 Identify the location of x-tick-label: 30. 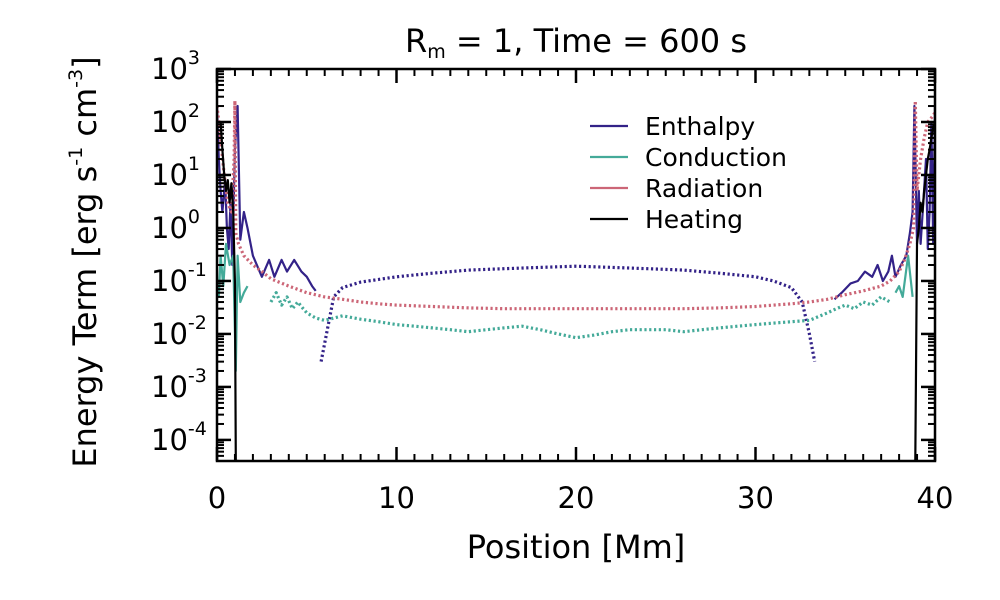
(755, 498).